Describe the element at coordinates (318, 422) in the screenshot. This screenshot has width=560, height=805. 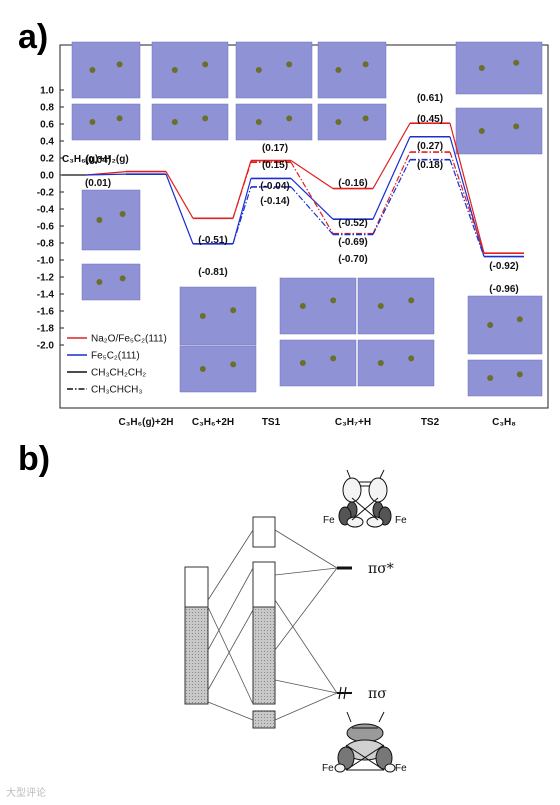
I see `category-labels: C₃H₆(g)+2H C₃H₆+2H TS1 C₃H₇+H TS2 C₃H₈` at that location.